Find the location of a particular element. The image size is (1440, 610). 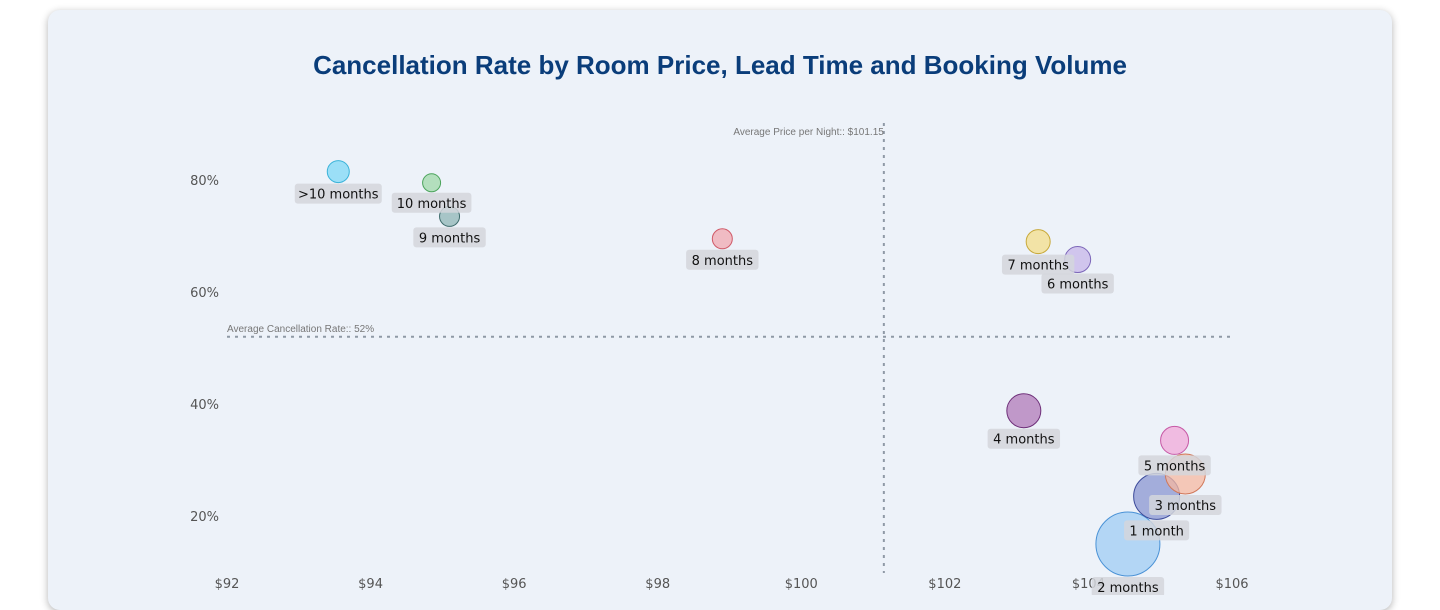

bubble-label: 8 months is located at coordinates (723, 261).